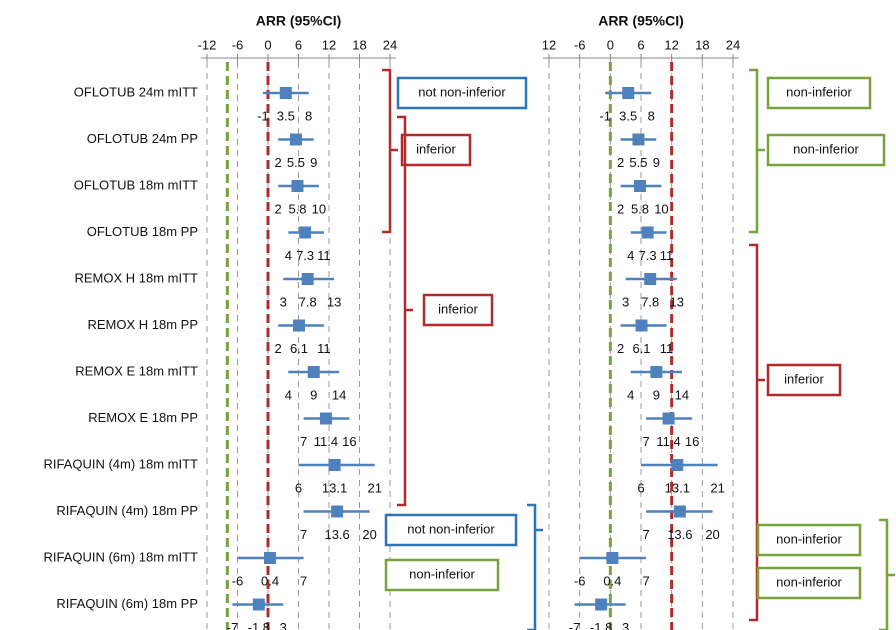 This screenshot has height=630, width=896. I want to click on value-label: 7.3, so click(648, 255).